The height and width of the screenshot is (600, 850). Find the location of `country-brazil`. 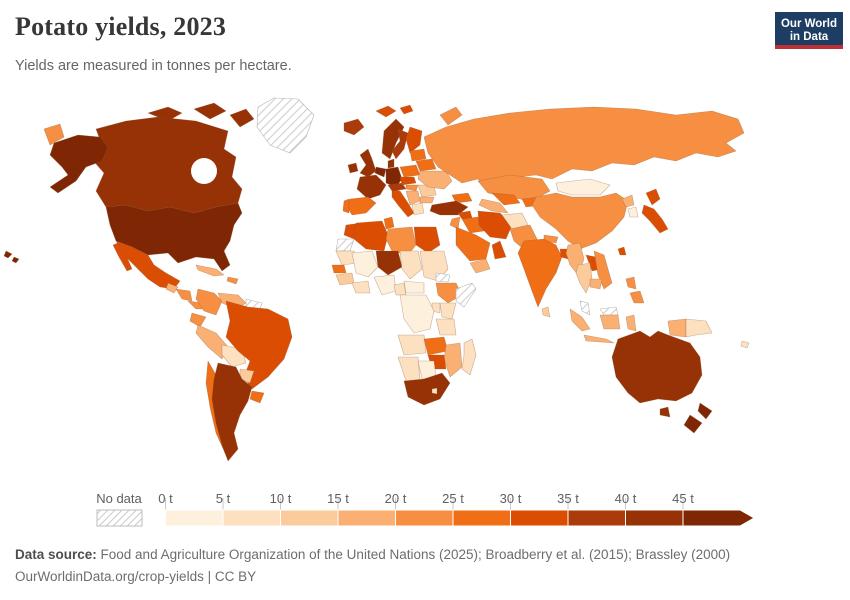

country-brazil is located at coordinates (259, 345).